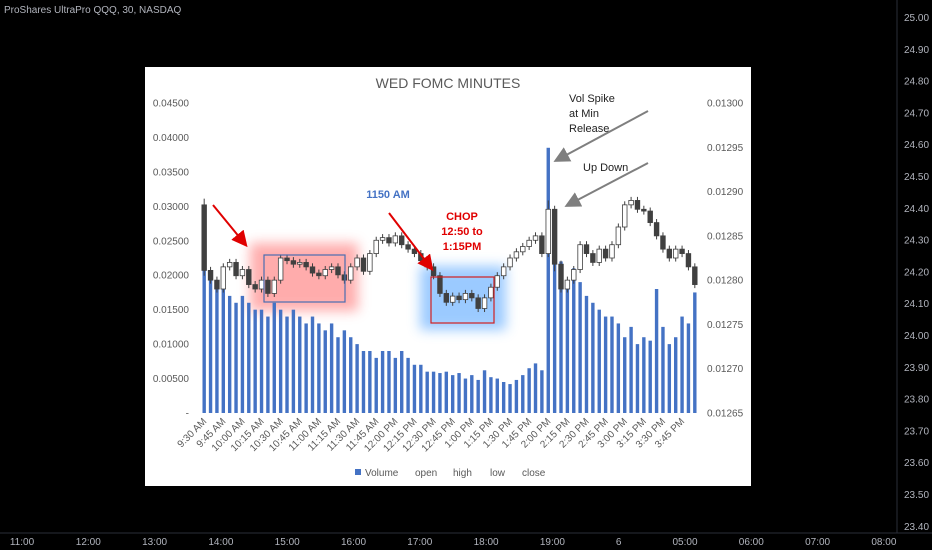  What do you see at coordinates (353, 542) in the screenshot?
I see `time-label: 16:00` at bounding box center [353, 542].